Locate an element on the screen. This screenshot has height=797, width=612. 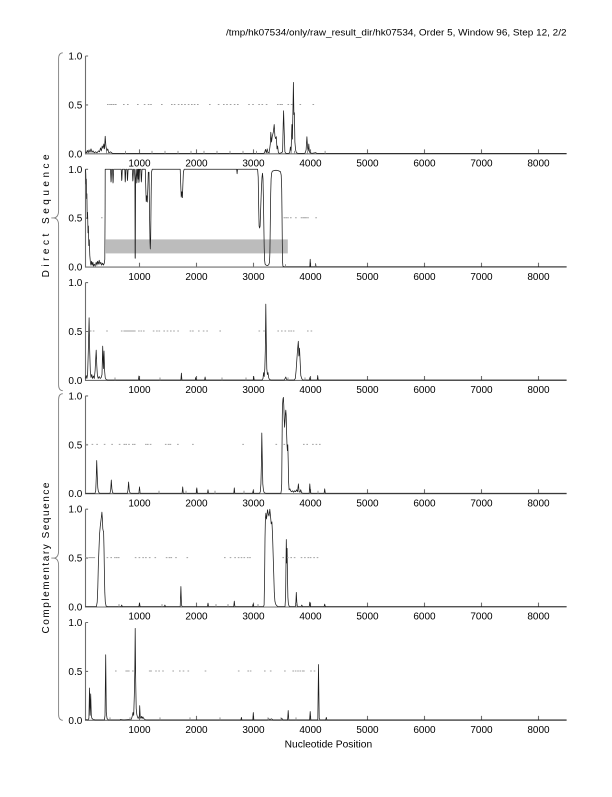
svg-text: Nucleotide Position is located at coordinates (329, 744).